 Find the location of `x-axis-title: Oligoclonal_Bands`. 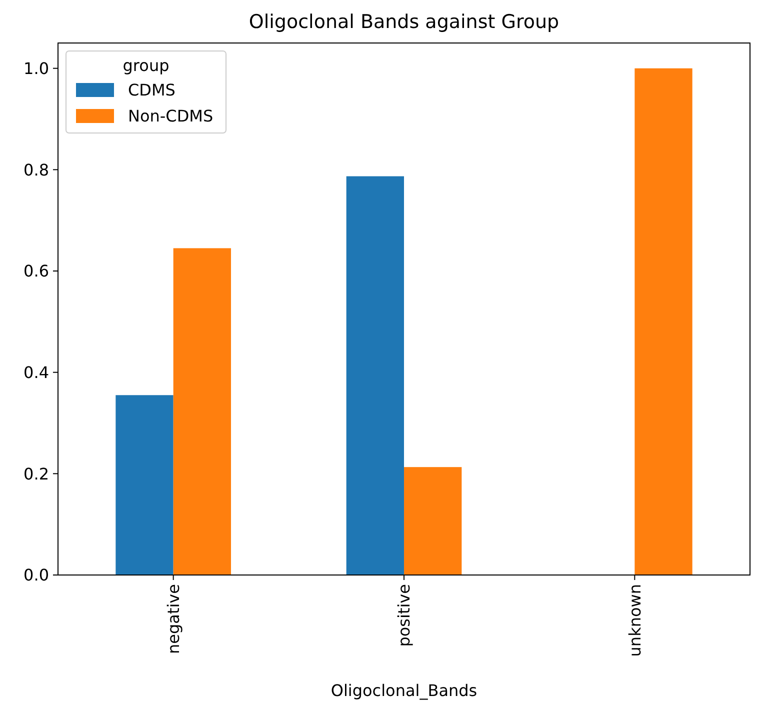

x-axis-title: Oligoclonal_Bands is located at coordinates (404, 690).